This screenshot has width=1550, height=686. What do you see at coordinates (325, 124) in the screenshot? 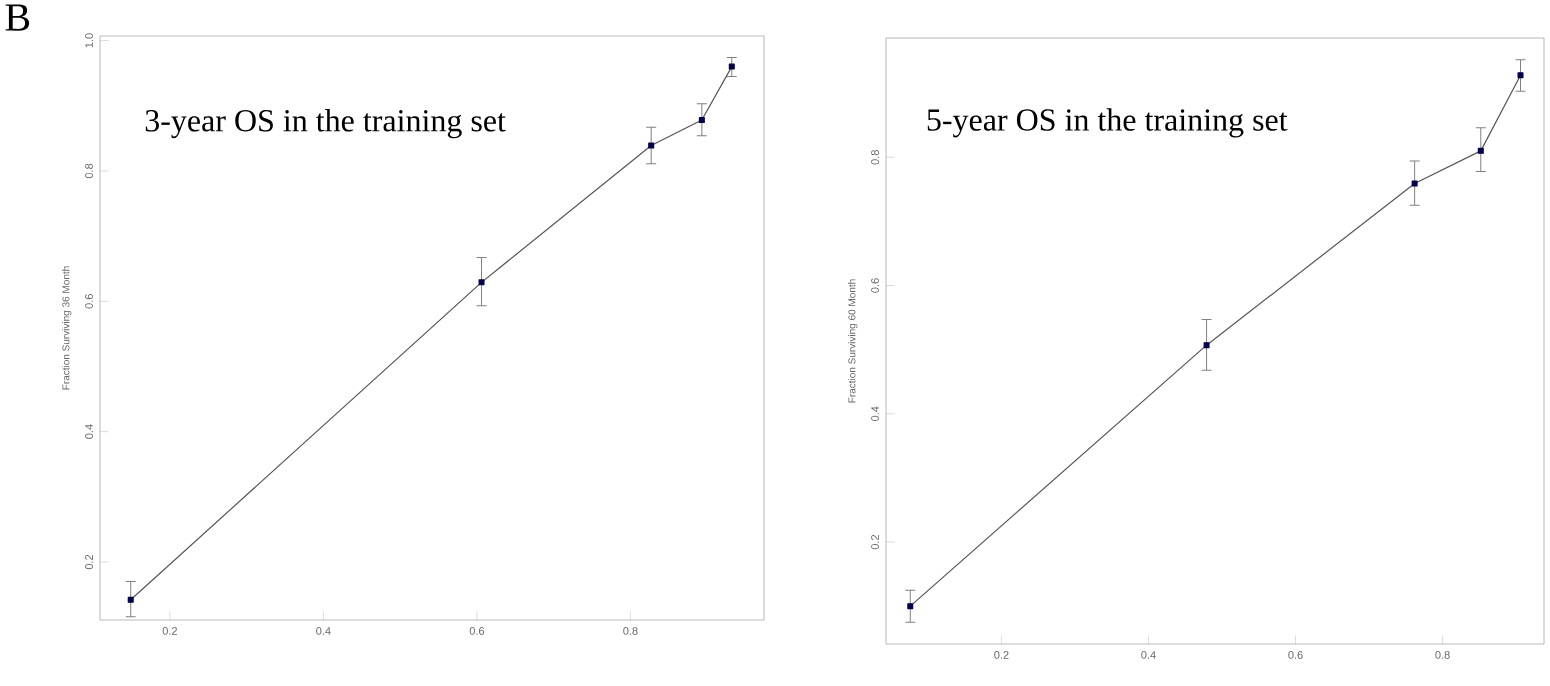
I see `annotation: 3-year OS in the training set` at bounding box center [325, 124].